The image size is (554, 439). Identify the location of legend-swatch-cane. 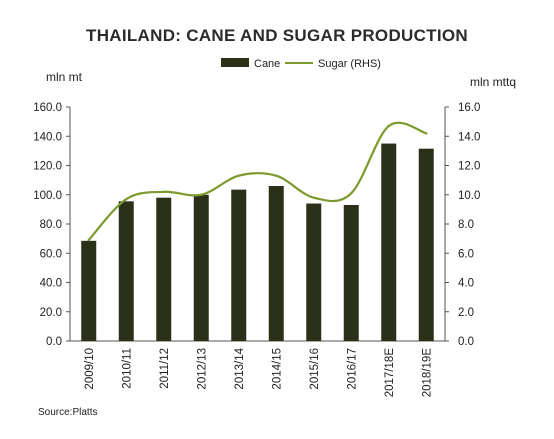
(235, 62).